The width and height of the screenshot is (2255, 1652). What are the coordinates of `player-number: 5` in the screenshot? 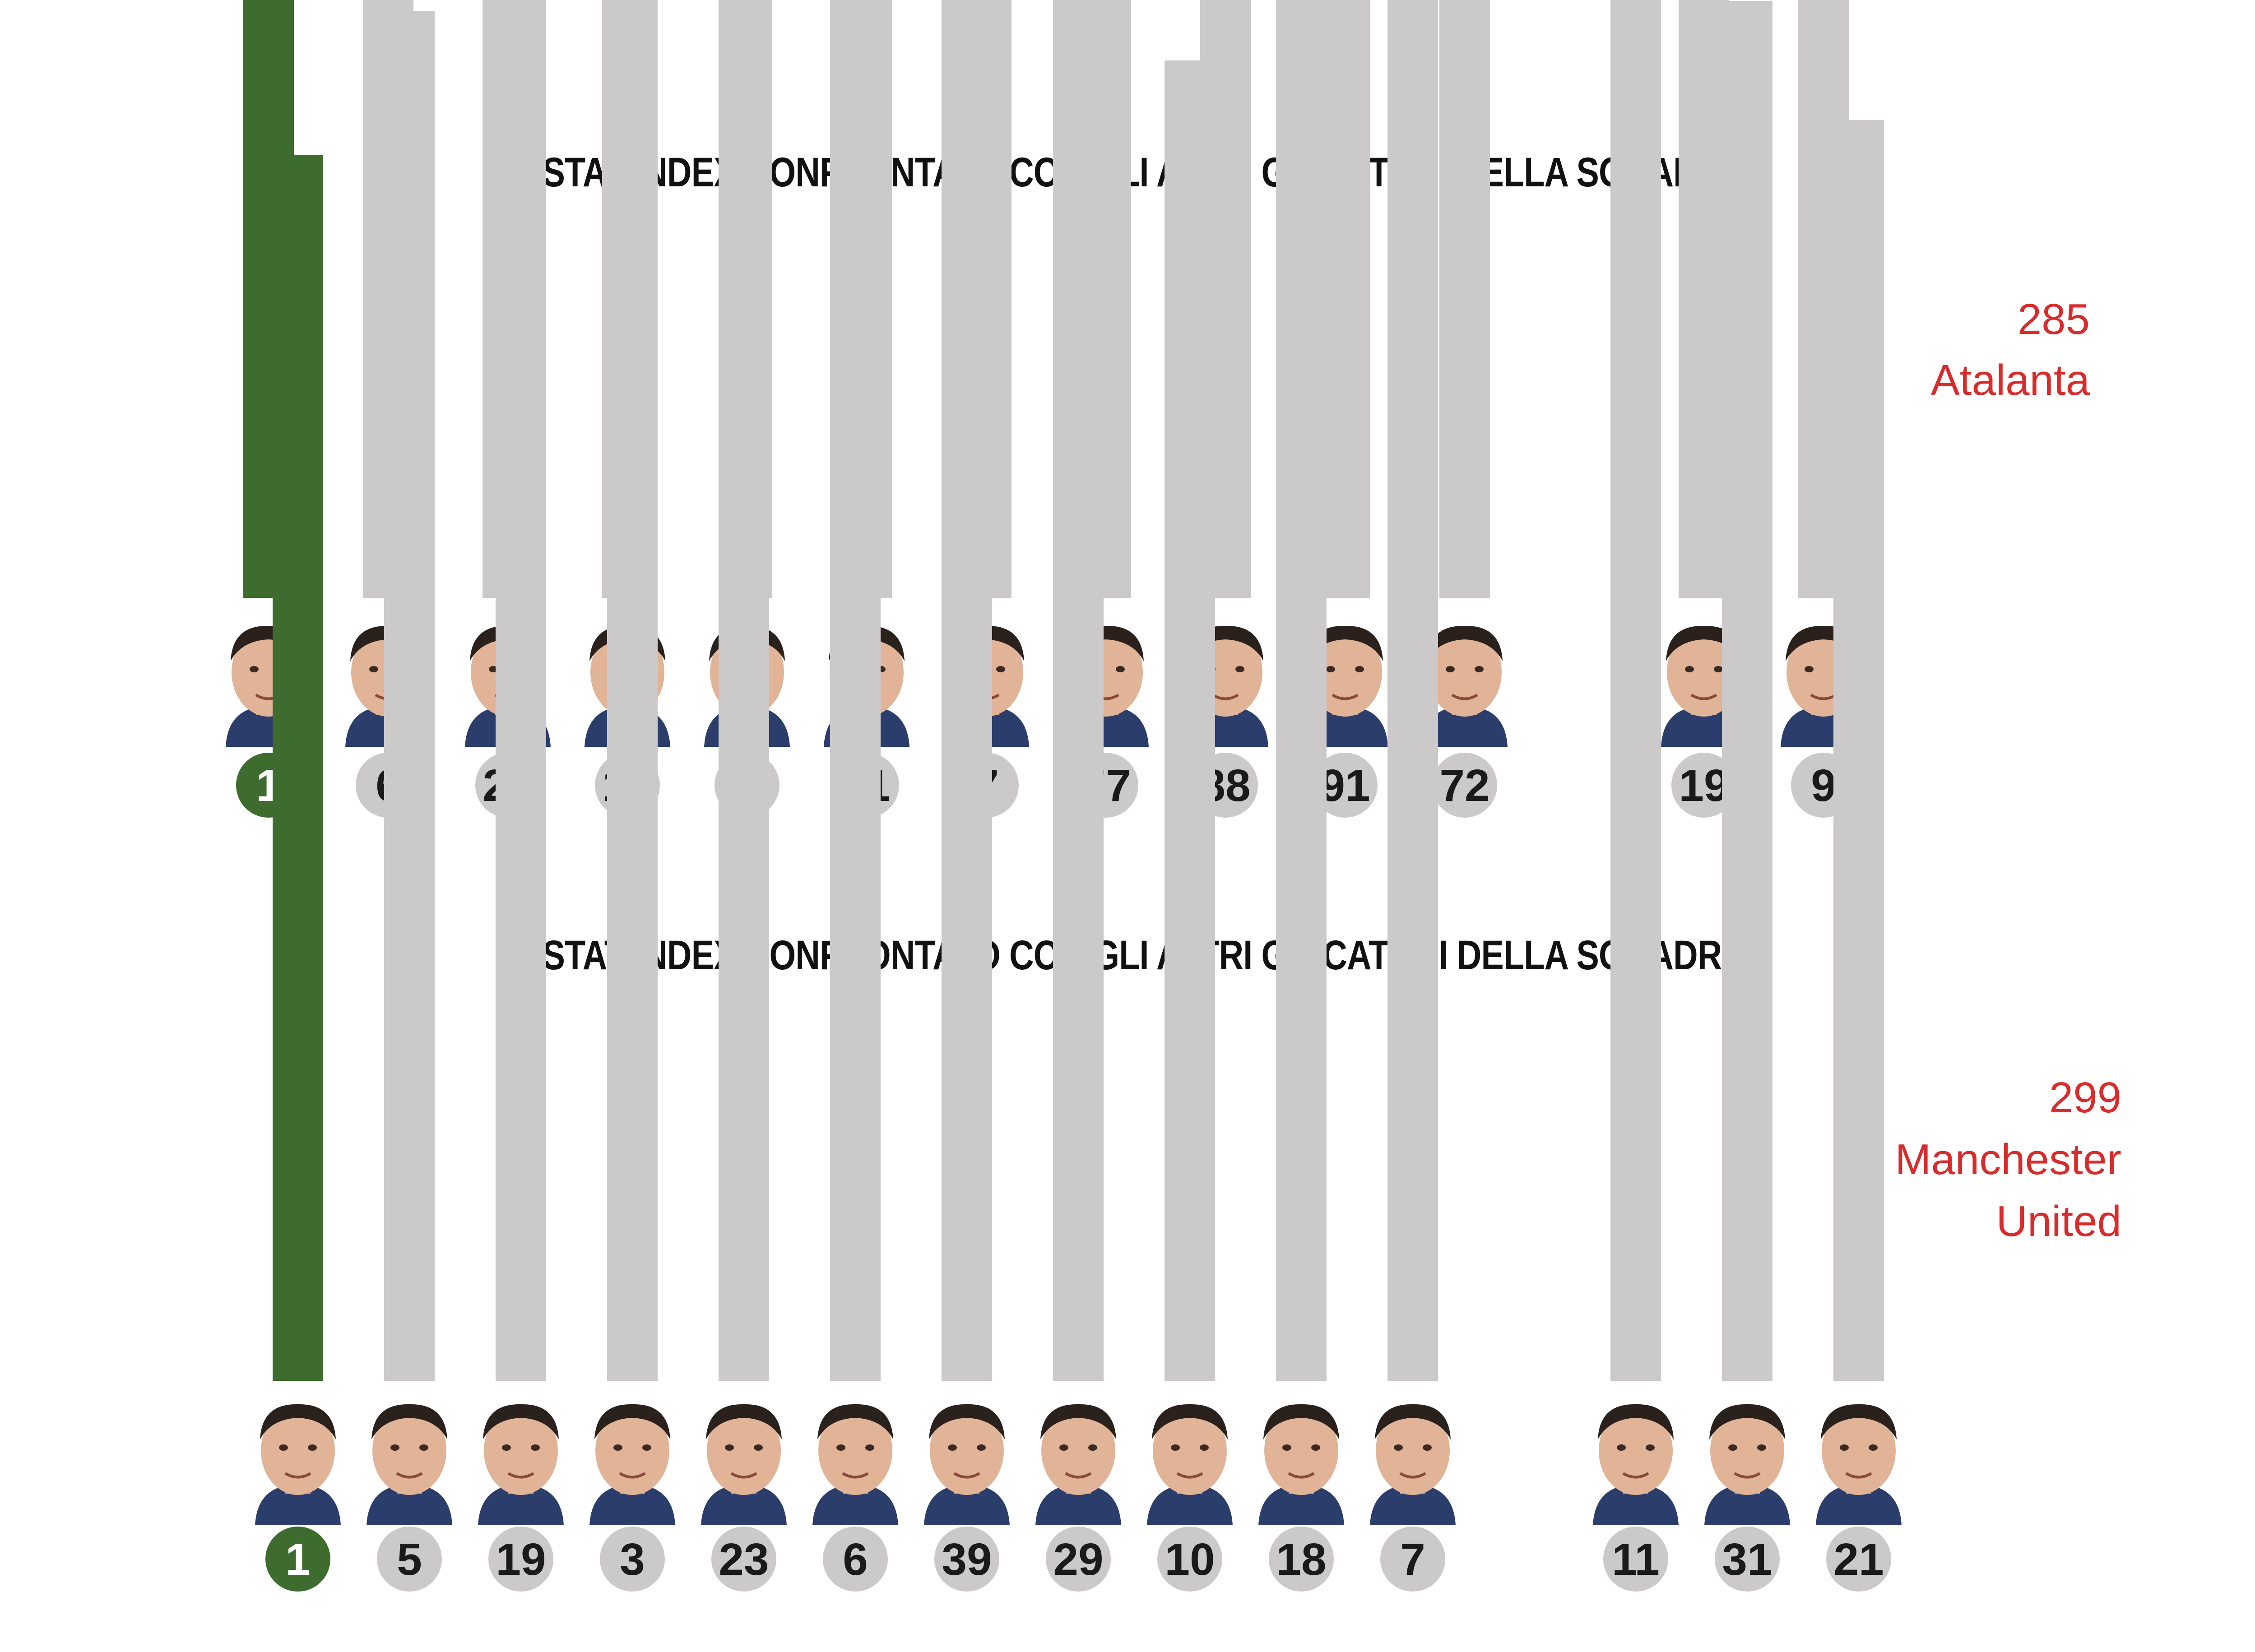 It's located at (409, 1559).